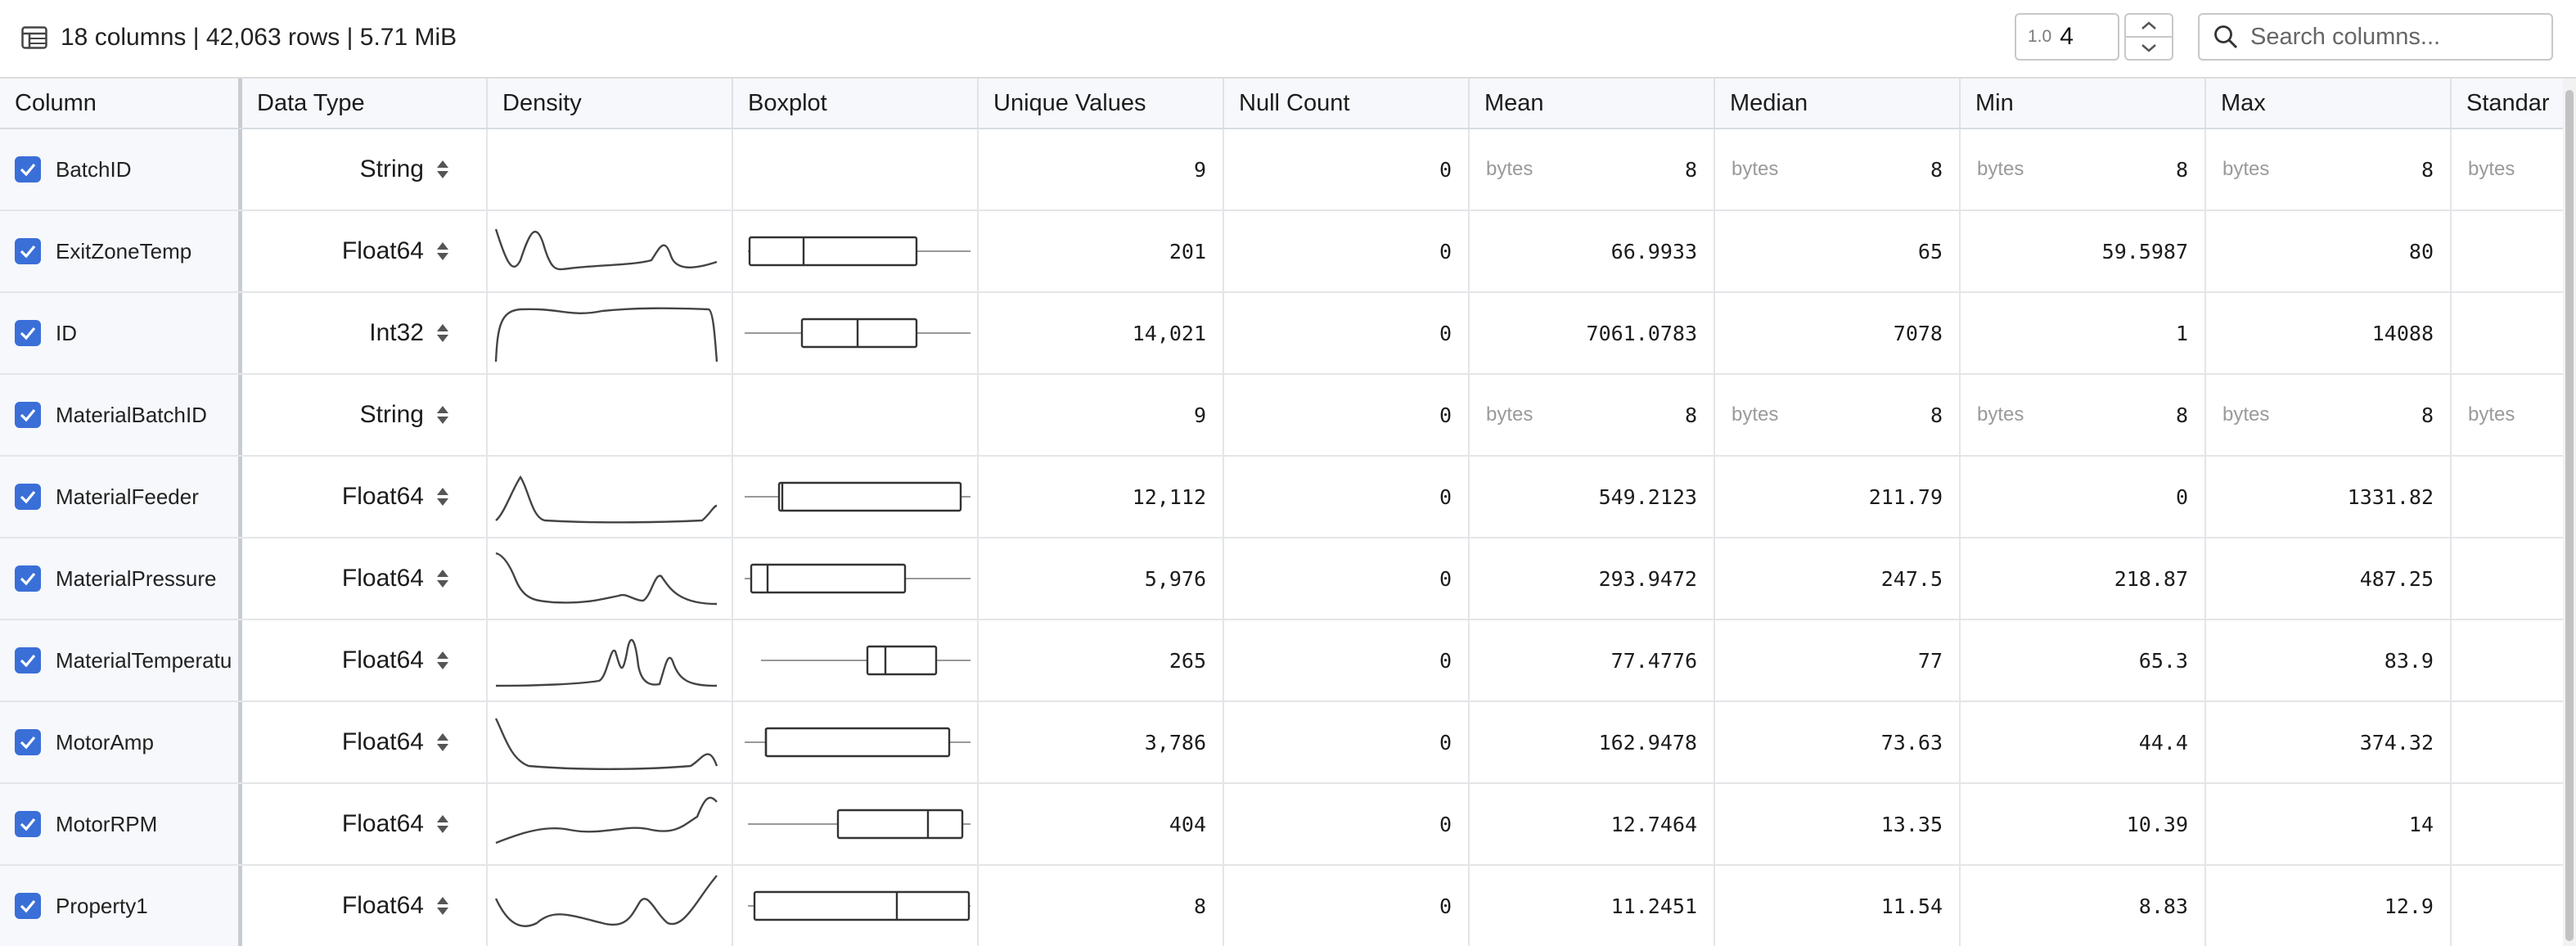 Image resolution: width=2576 pixels, height=946 pixels. I want to click on cell-std, so click(2509, 742).